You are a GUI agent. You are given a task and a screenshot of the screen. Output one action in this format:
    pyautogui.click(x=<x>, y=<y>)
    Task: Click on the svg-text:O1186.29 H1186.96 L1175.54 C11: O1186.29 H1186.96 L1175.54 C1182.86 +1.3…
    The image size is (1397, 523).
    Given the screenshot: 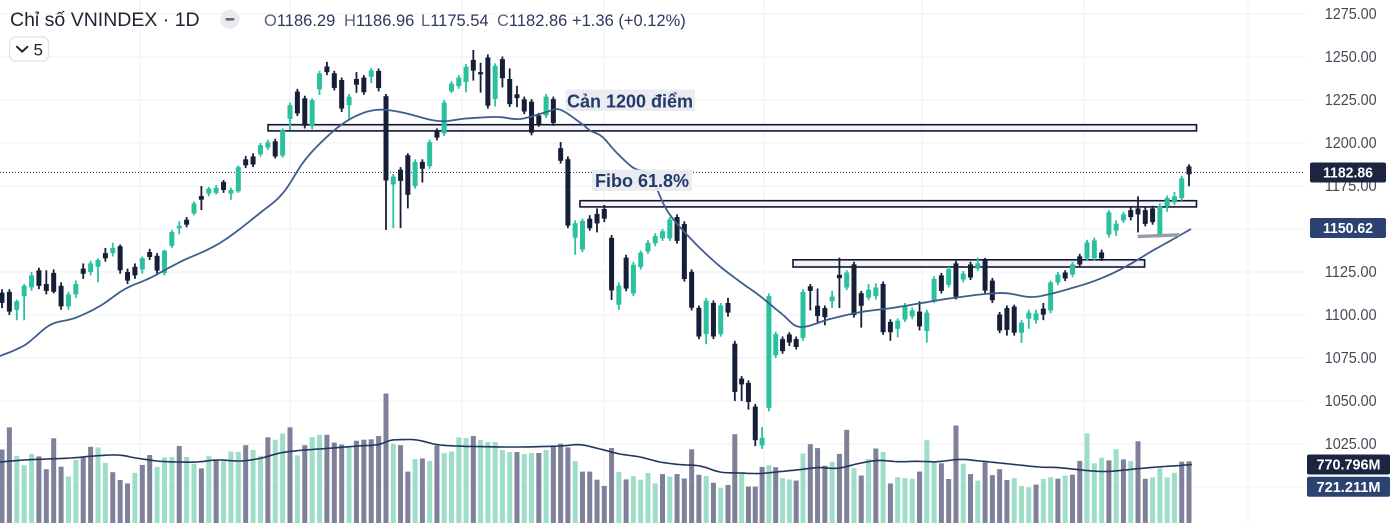 What is the action you would take?
    pyautogui.click(x=475, y=21)
    